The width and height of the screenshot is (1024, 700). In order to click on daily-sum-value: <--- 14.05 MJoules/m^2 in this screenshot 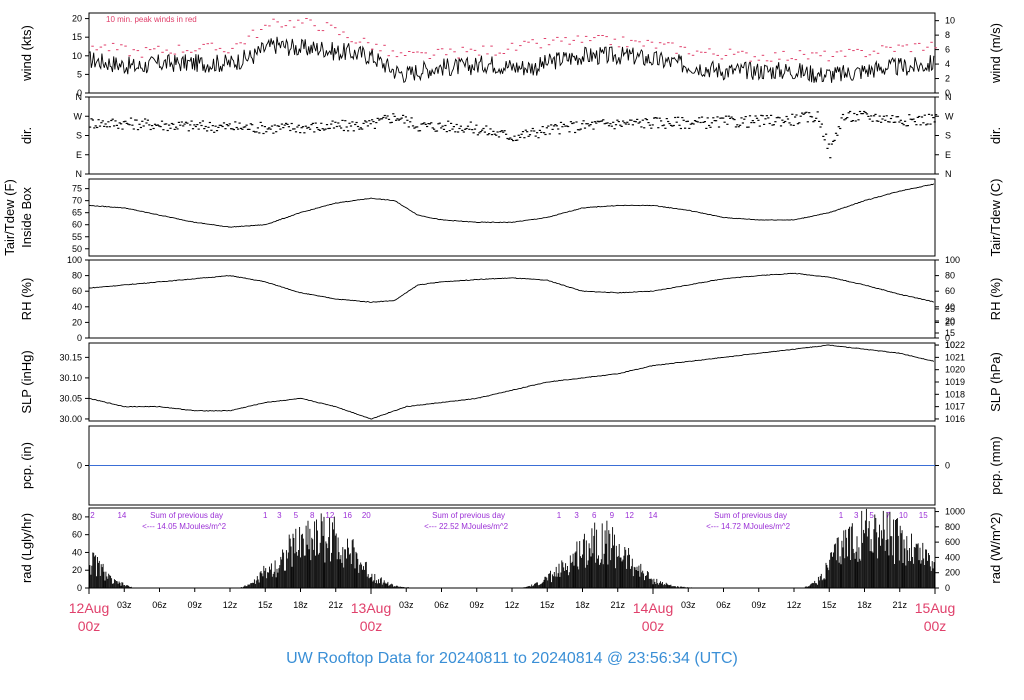, I will do `click(184, 526)`.